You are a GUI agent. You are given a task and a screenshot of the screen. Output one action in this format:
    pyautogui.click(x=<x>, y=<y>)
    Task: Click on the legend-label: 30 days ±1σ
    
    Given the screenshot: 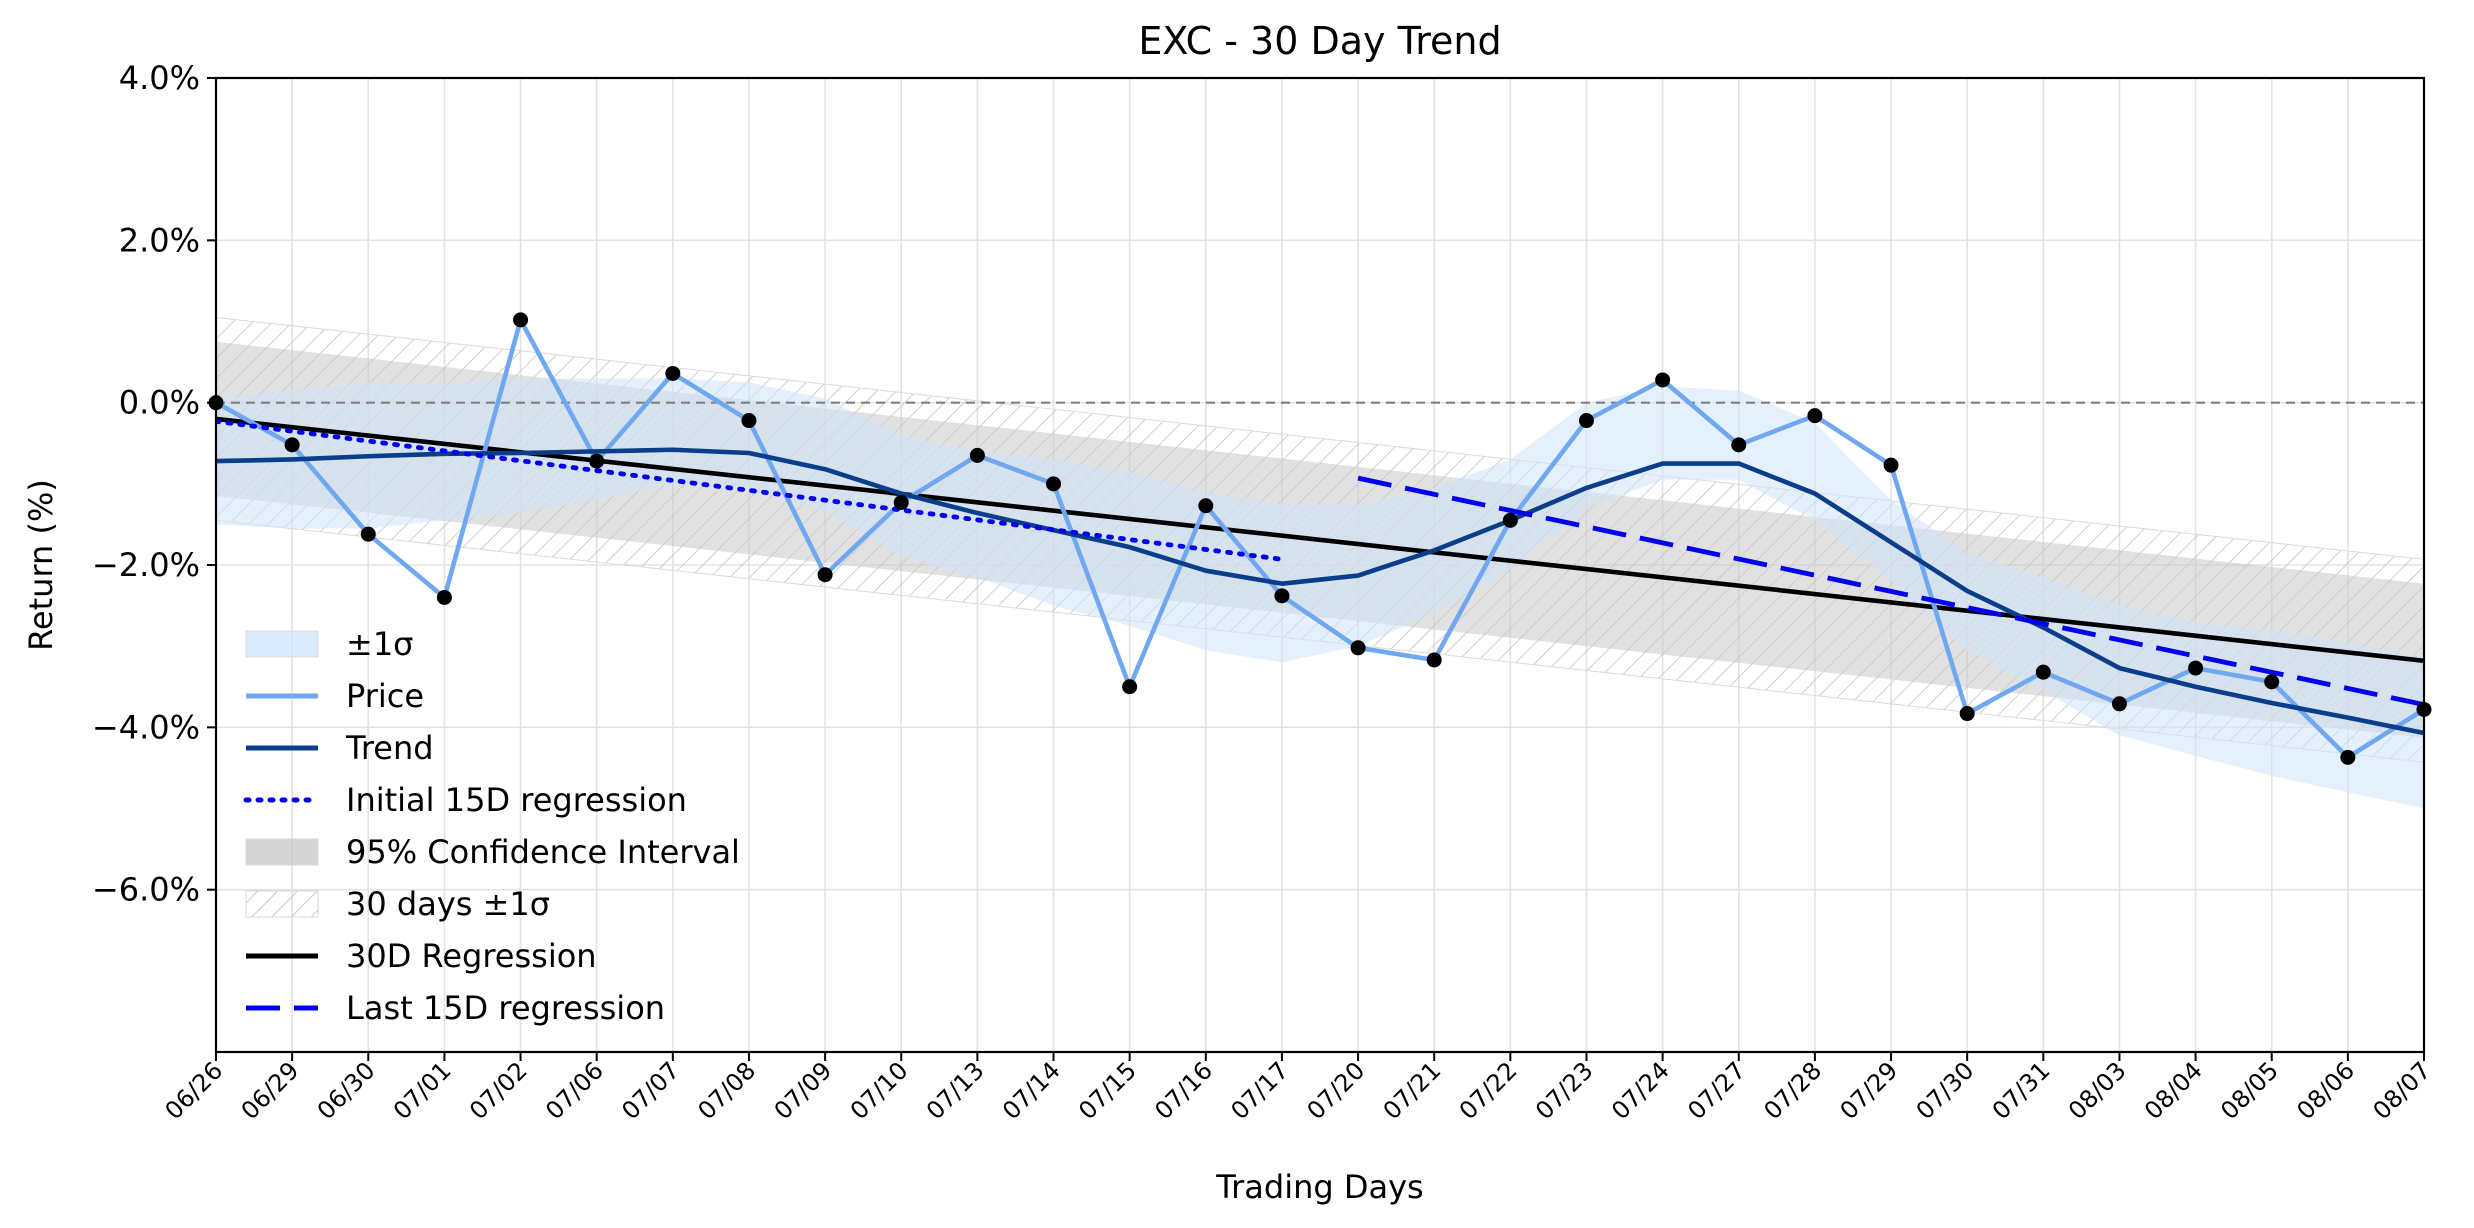 What is the action you would take?
    pyautogui.click(x=448, y=904)
    